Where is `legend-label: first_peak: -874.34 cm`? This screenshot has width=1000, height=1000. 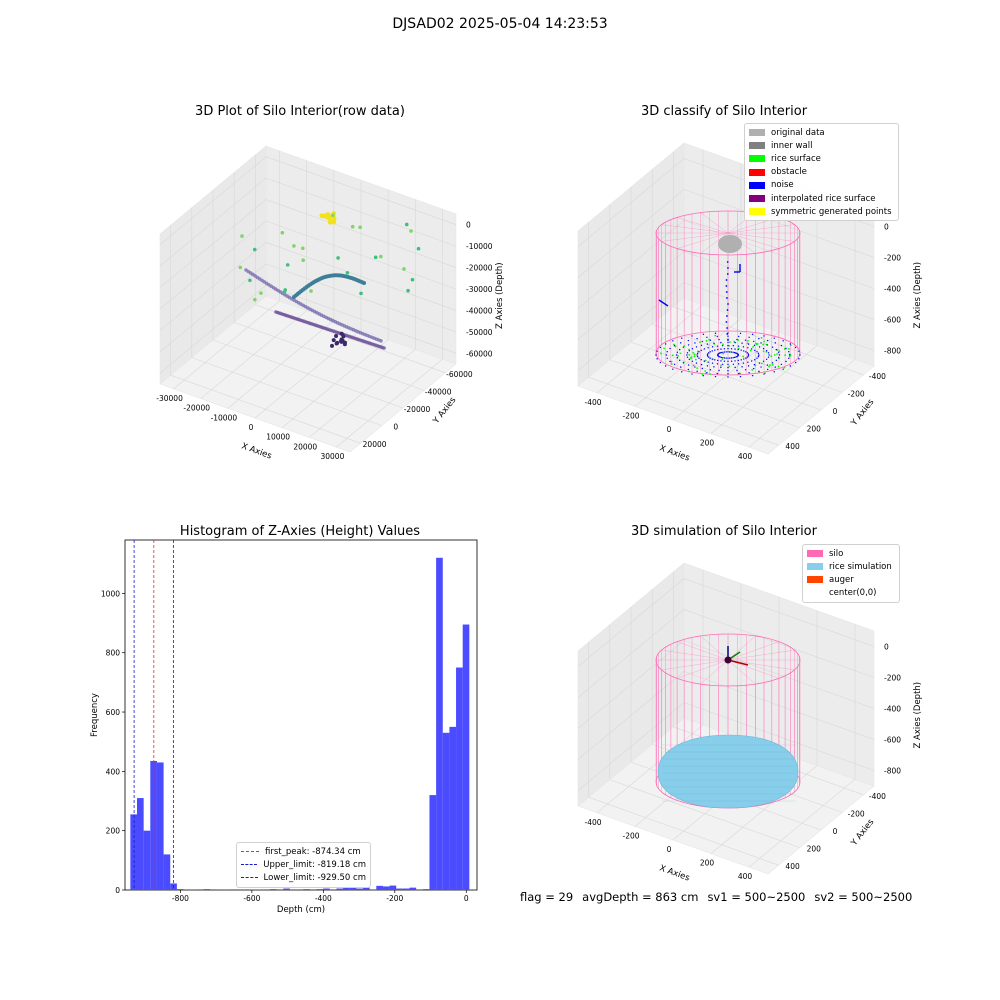 legend-label: first_peak: -874.34 cm is located at coordinates (313, 851).